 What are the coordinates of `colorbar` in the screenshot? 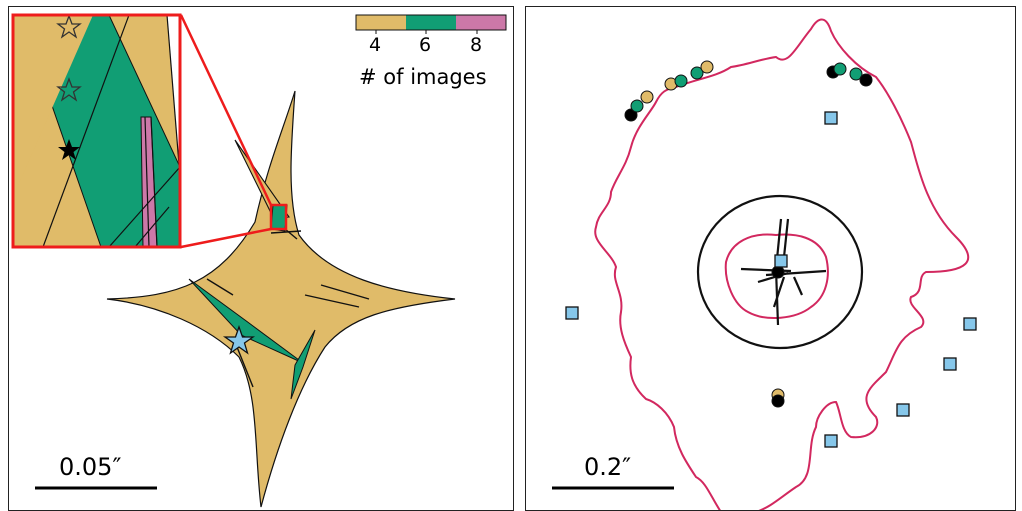 It's located at (431, 24).